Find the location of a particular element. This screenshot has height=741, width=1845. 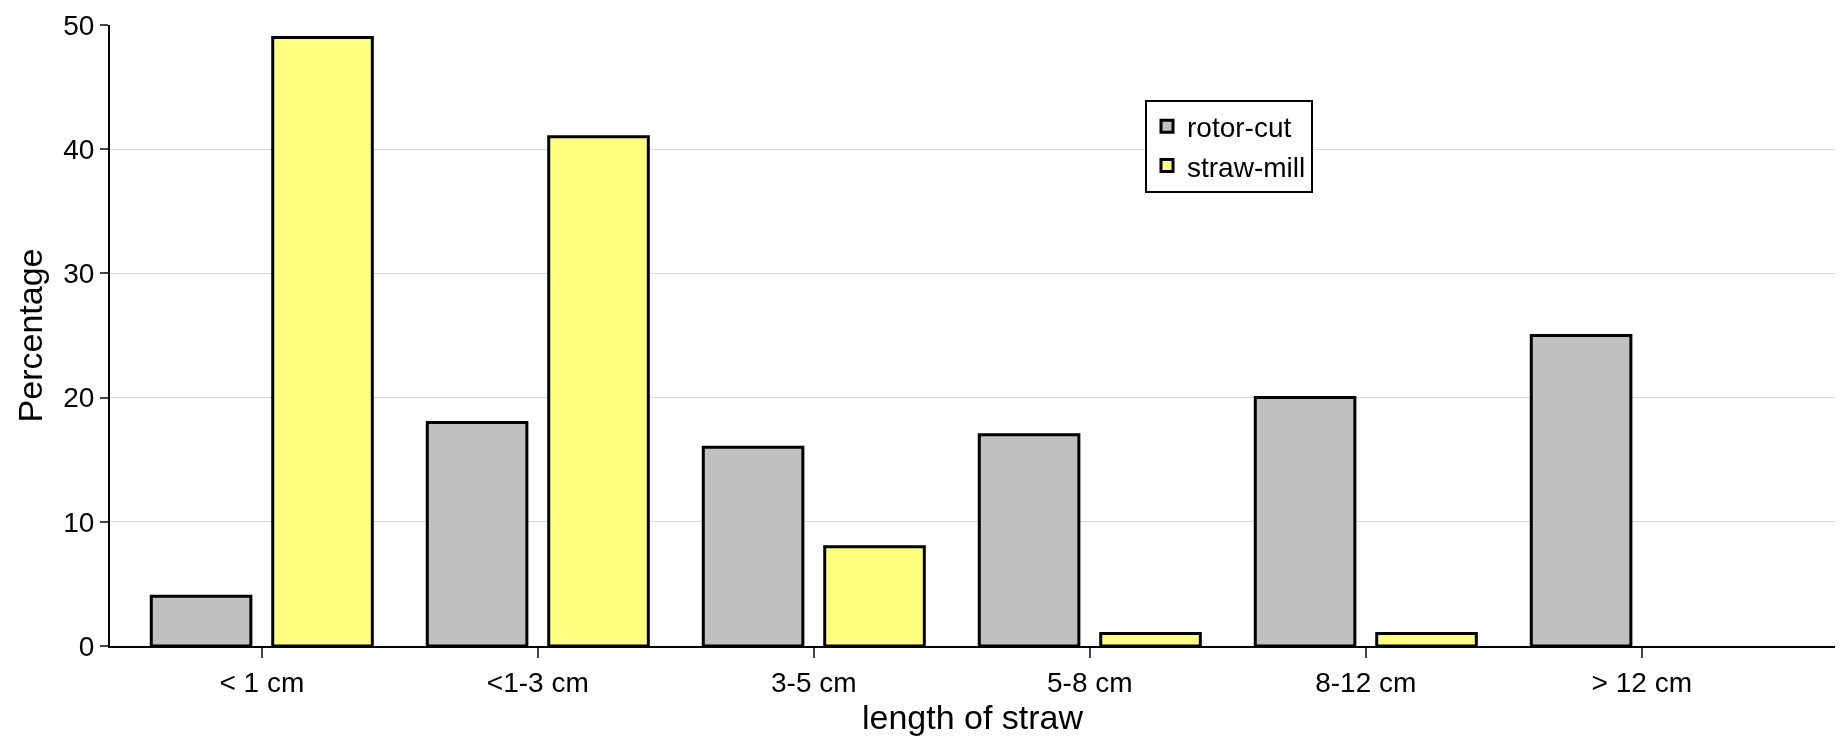

y-axis-title: Percentage is located at coordinates (30, 335).